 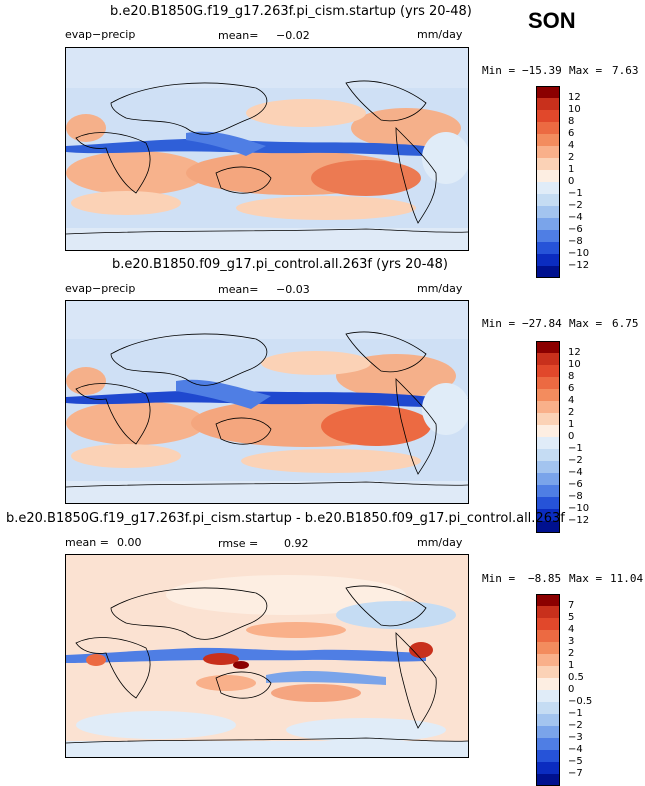 What do you see at coordinates (625, 323) in the screenshot?
I see `panel-2-max-value: 6.75` at bounding box center [625, 323].